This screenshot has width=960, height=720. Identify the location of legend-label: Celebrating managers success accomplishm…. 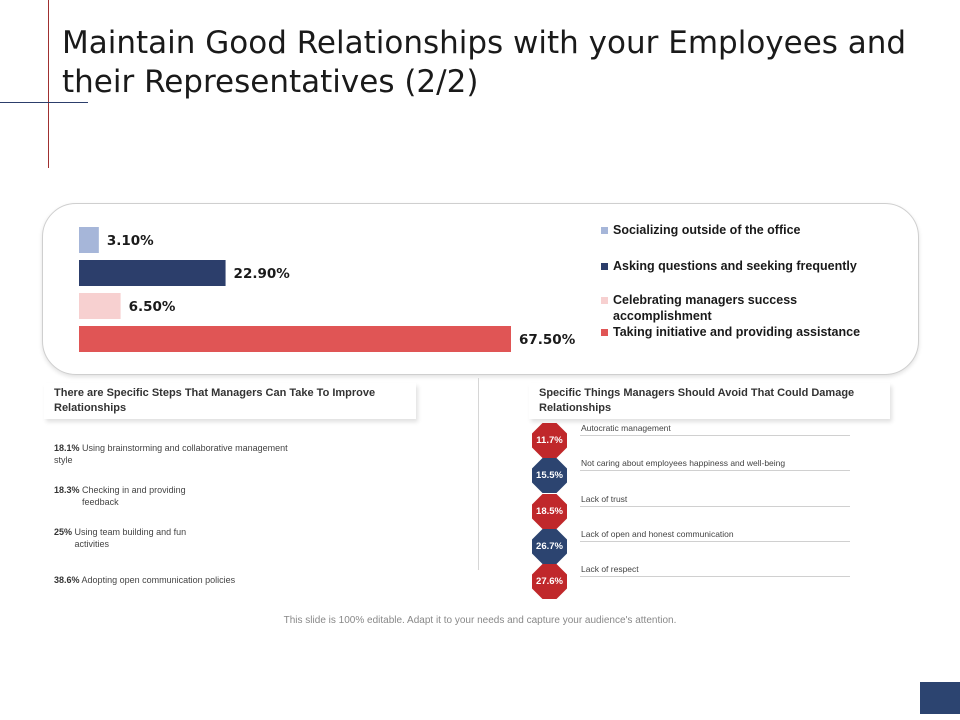
(705, 308).